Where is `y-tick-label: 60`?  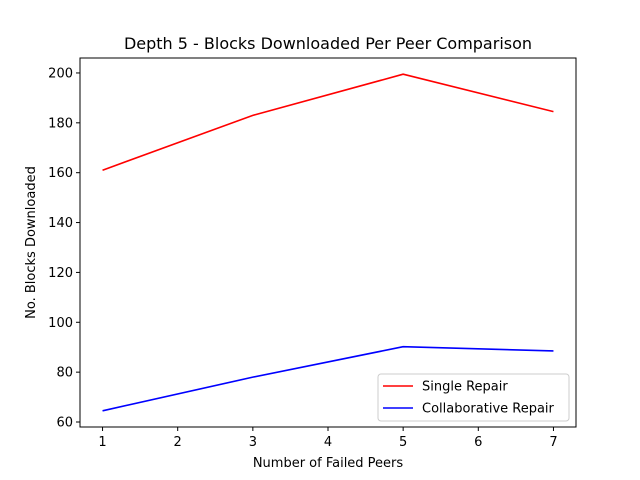 y-tick-label: 60 is located at coordinates (64, 423).